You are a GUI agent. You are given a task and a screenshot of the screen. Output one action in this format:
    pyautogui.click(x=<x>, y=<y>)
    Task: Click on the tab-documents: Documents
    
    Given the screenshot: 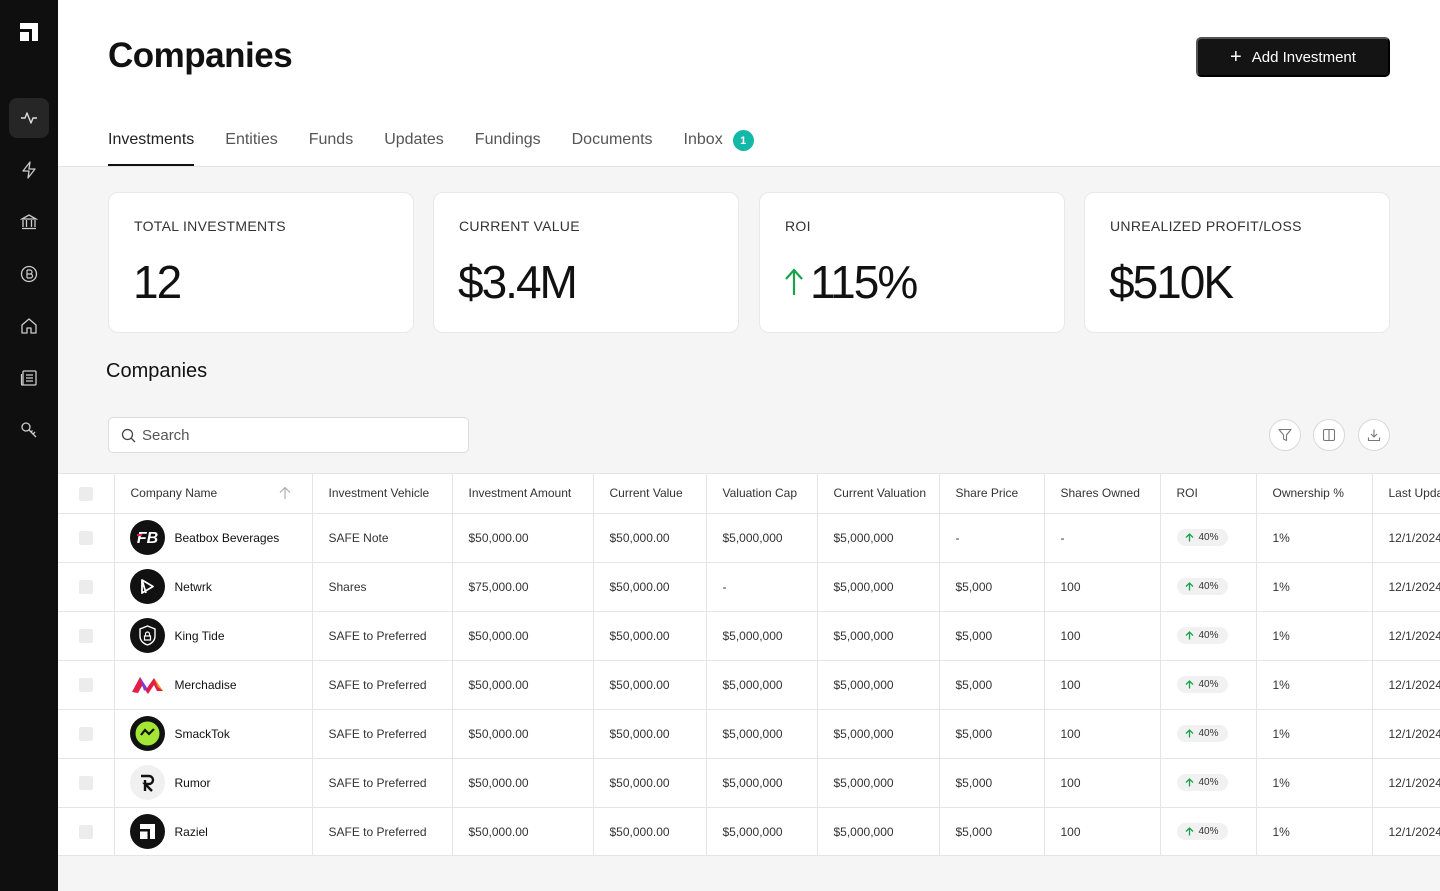 What is the action you would take?
    pyautogui.click(x=612, y=143)
    